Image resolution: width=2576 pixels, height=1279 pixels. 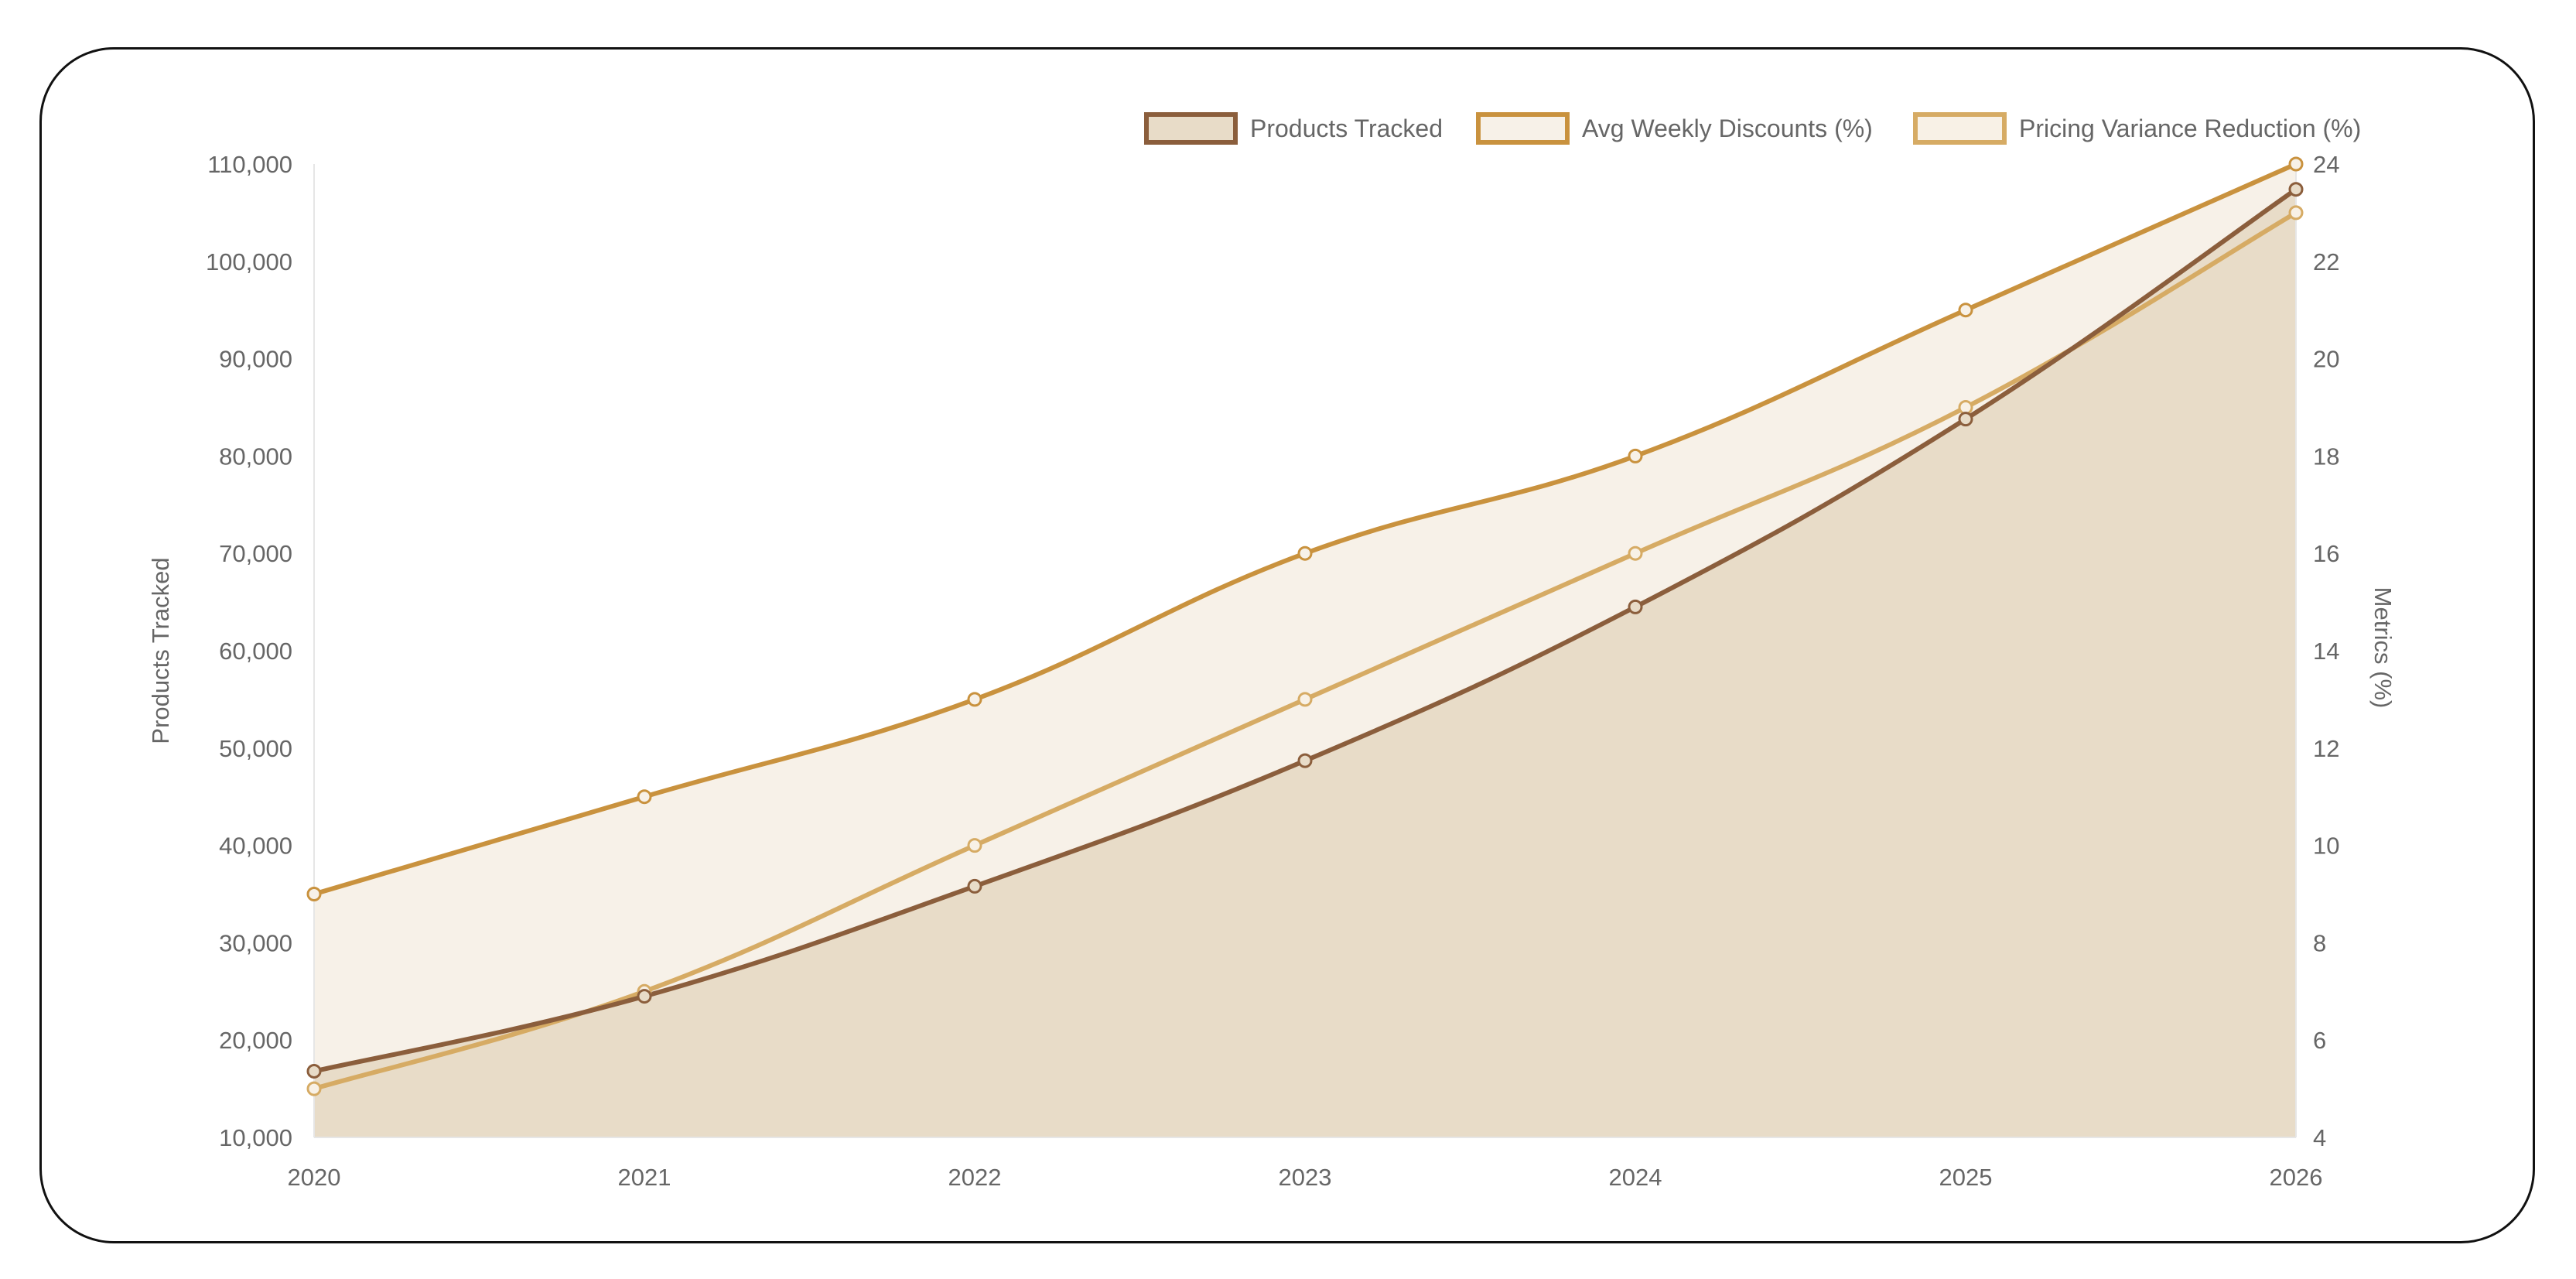 I want to click on x-tick-label: 2021, so click(x=644, y=1177).